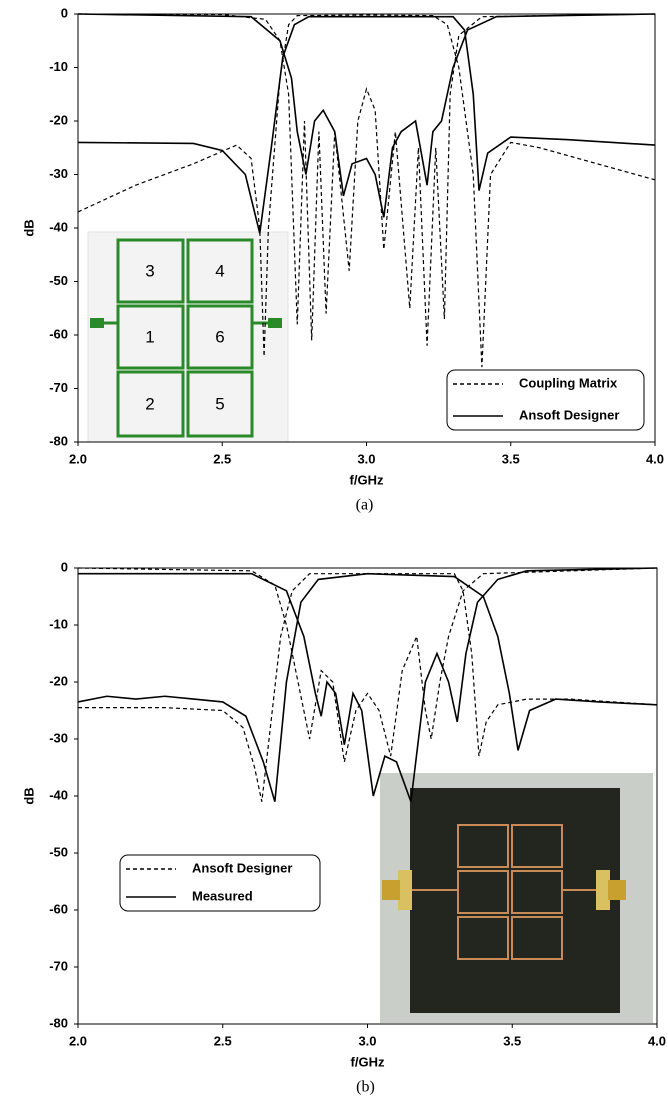 This screenshot has height=1096, width=668. What do you see at coordinates (222, 895) in the screenshot?
I see `legend-label: Measured` at bounding box center [222, 895].